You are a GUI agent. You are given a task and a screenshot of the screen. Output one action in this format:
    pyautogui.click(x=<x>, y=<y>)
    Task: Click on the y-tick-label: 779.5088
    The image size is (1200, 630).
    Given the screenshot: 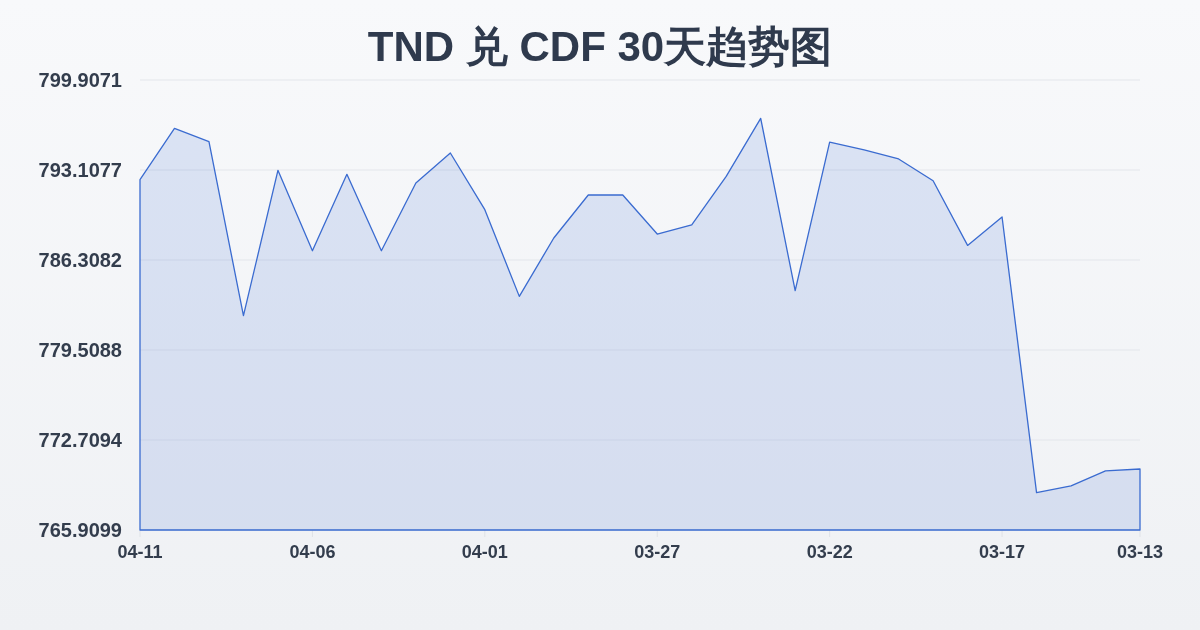 What is the action you would take?
    pyautogui.click(x=80, y=350)
    